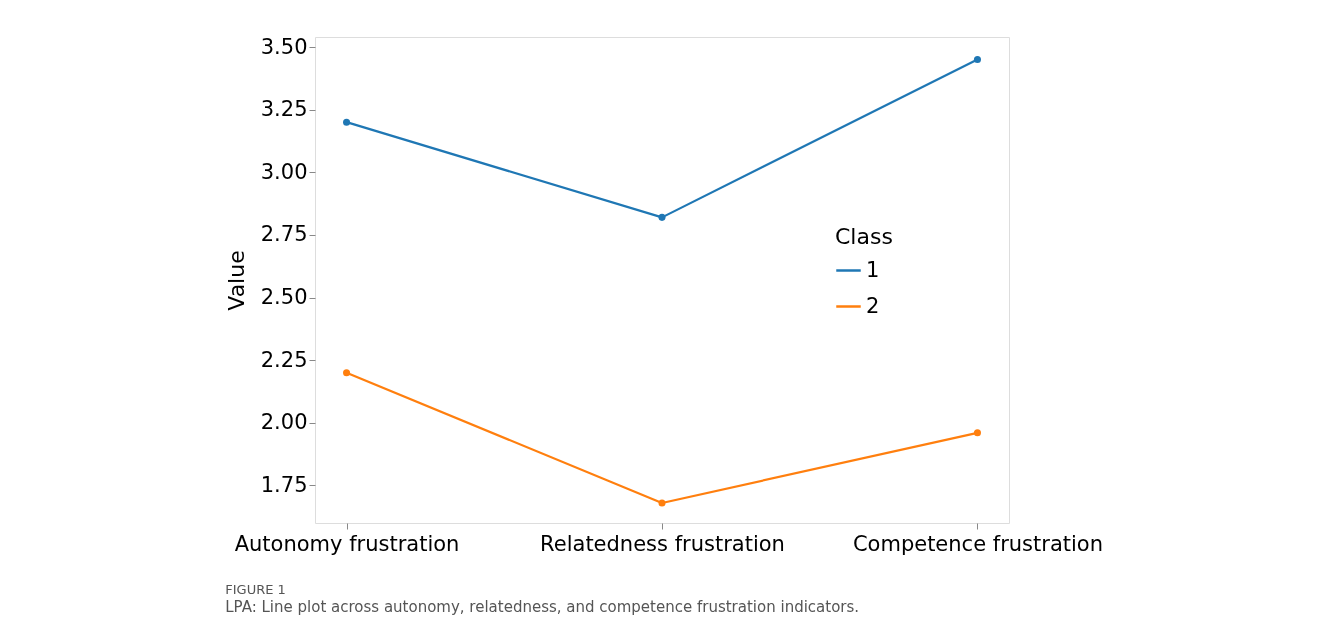  What do you see at coordinates (662, 543) in the screenshot?
I see `x-tick-label: Relatedness frustration` at bounding box center [662, 543].